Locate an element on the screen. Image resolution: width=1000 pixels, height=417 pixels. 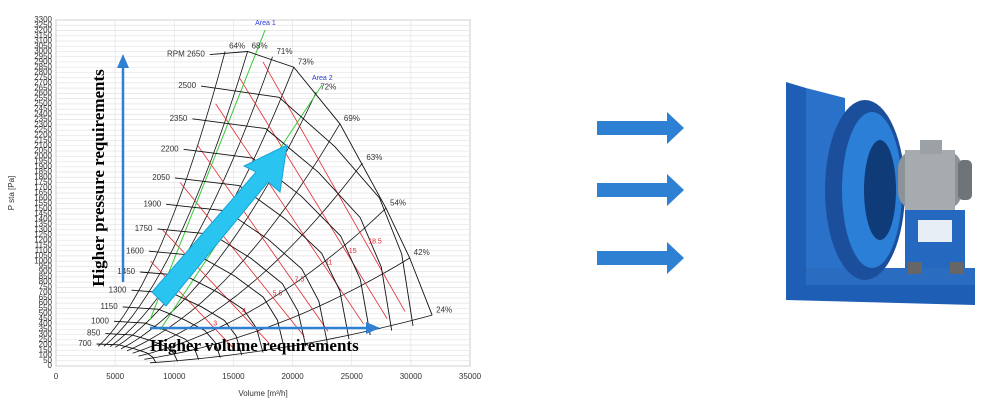
y-tick-label: 2350 is located at coordinates (43, 119).